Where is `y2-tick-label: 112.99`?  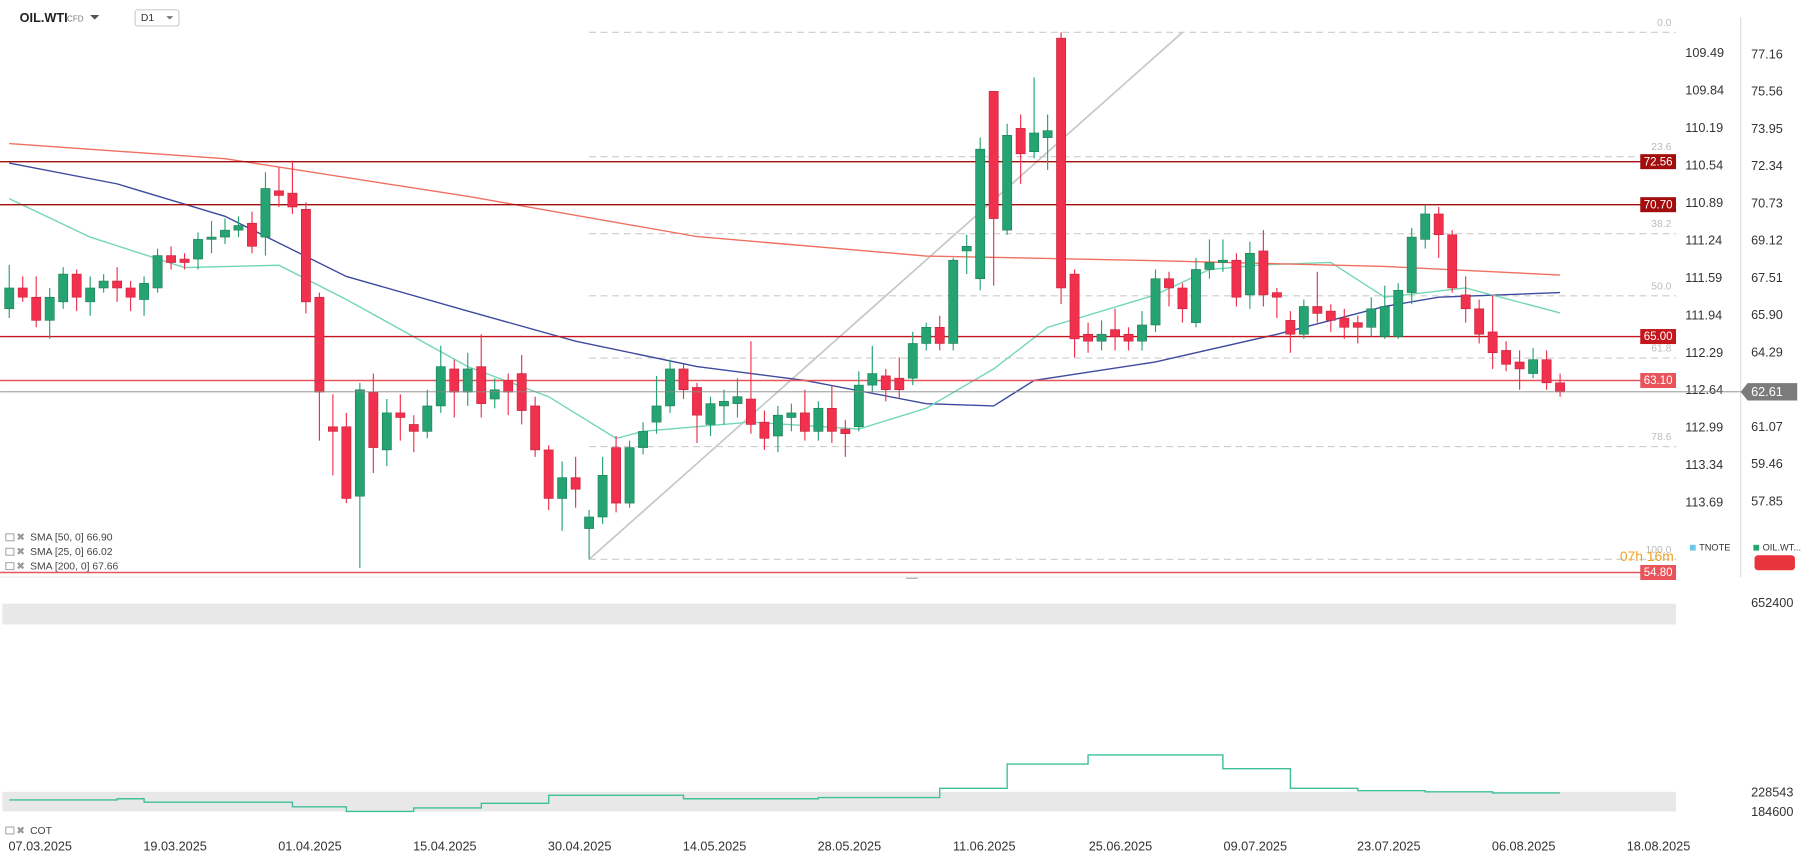 y2-tick-label: 112.99 is located at coordinates (1704, 428).